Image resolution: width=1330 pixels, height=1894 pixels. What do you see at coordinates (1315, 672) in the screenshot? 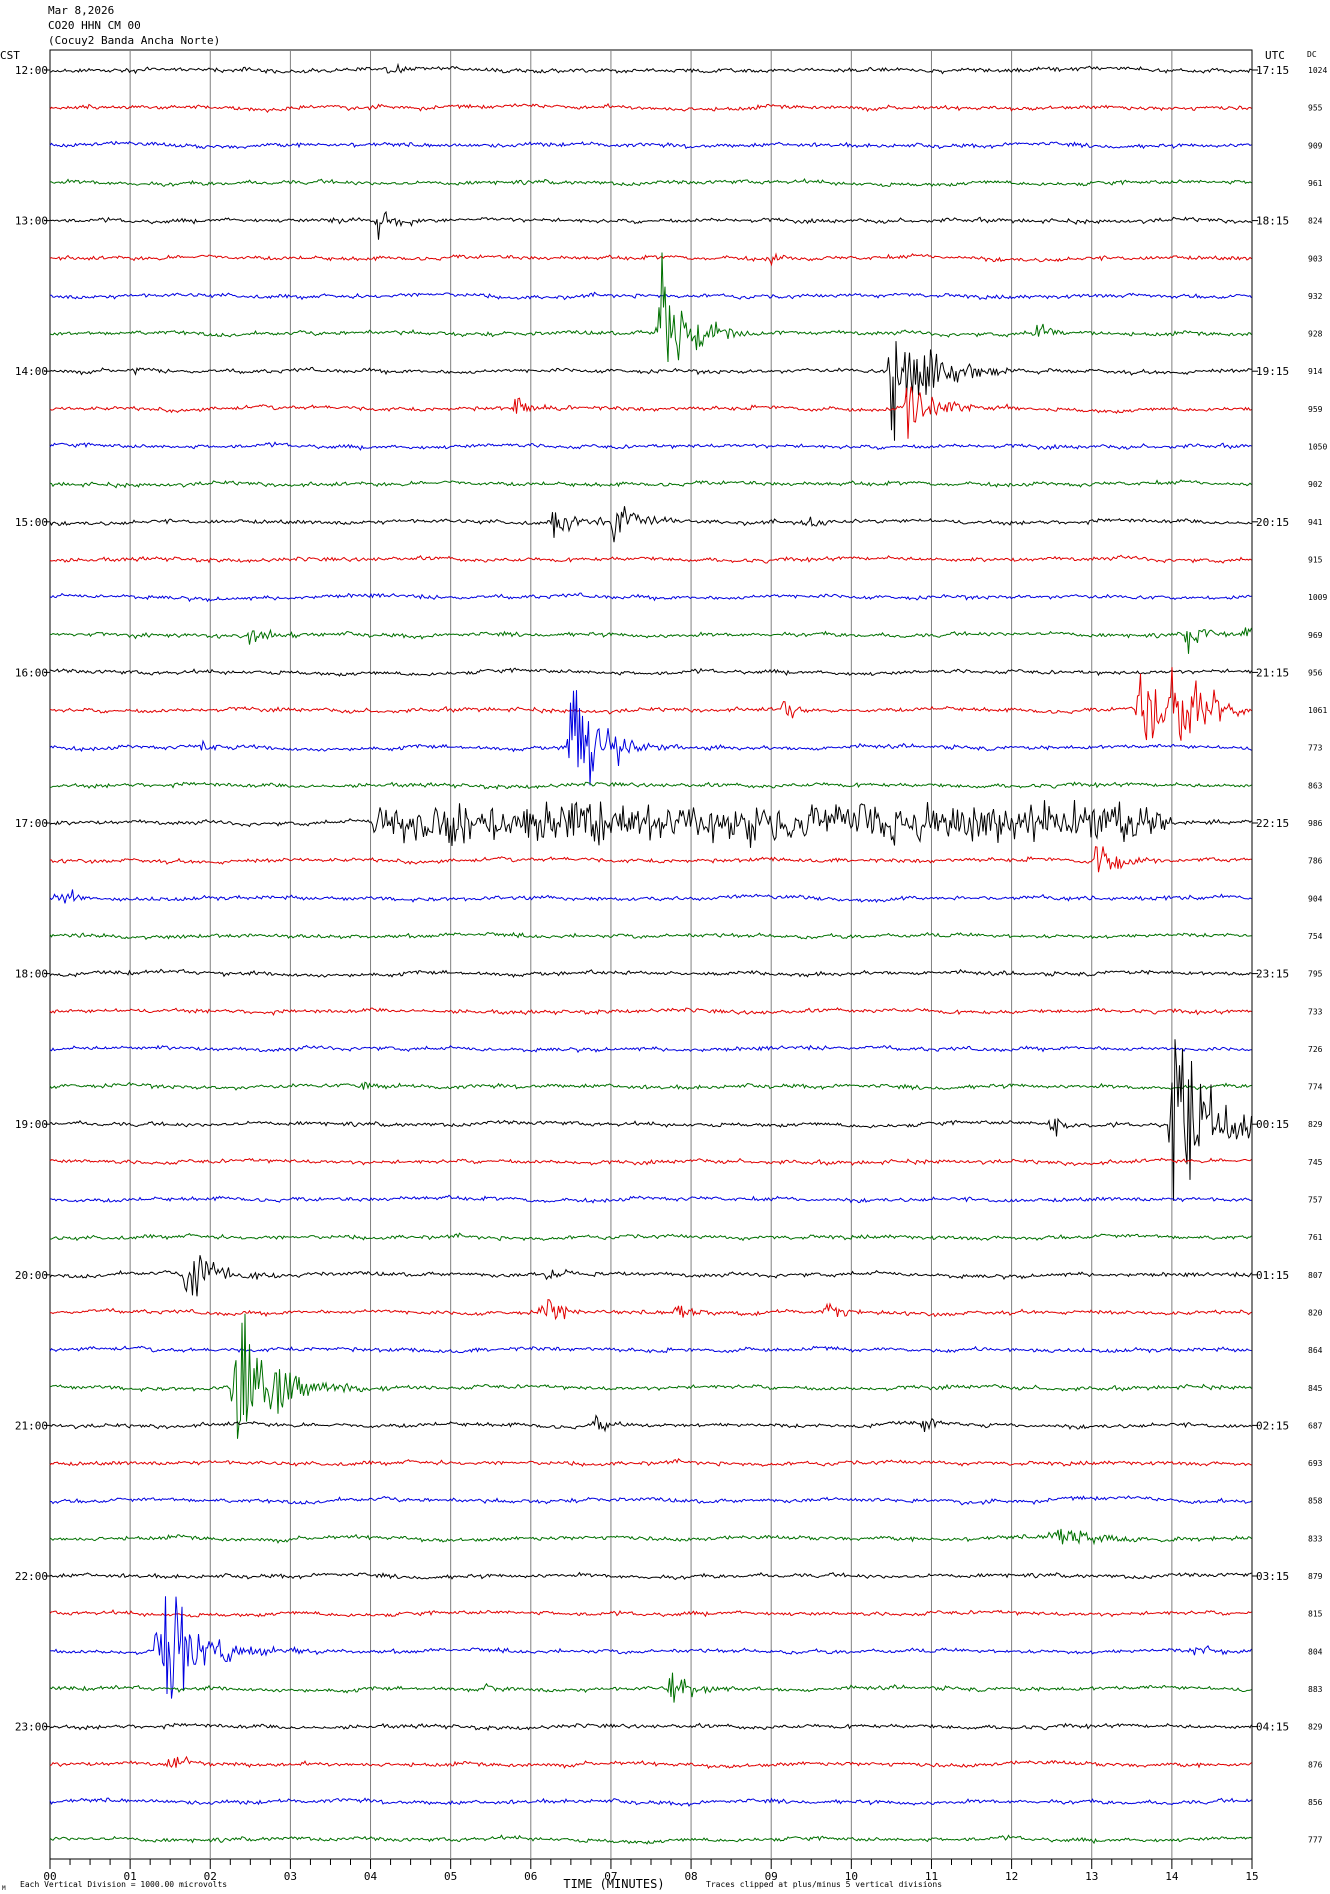
I see `dc-offset-label: 956` at bounding box center [1315, 672].